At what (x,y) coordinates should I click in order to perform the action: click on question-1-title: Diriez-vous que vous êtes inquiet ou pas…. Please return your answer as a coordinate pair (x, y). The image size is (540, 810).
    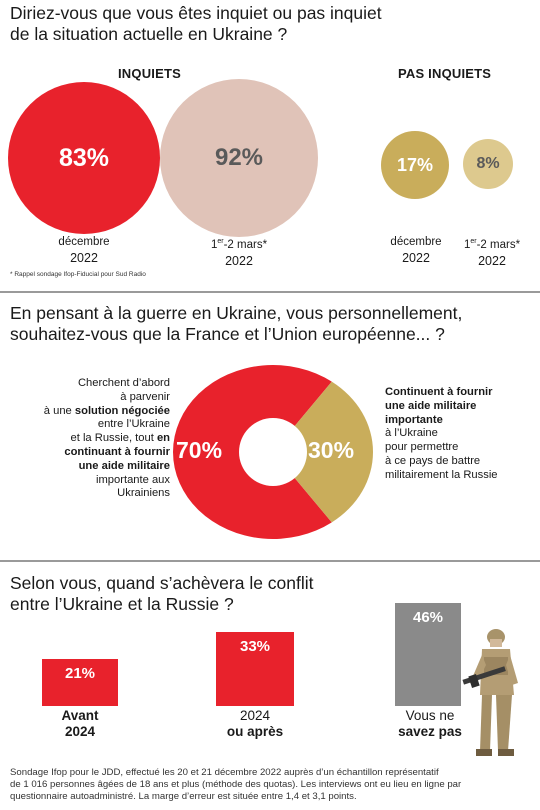
    Looking at the image, I should click on (270, 24).